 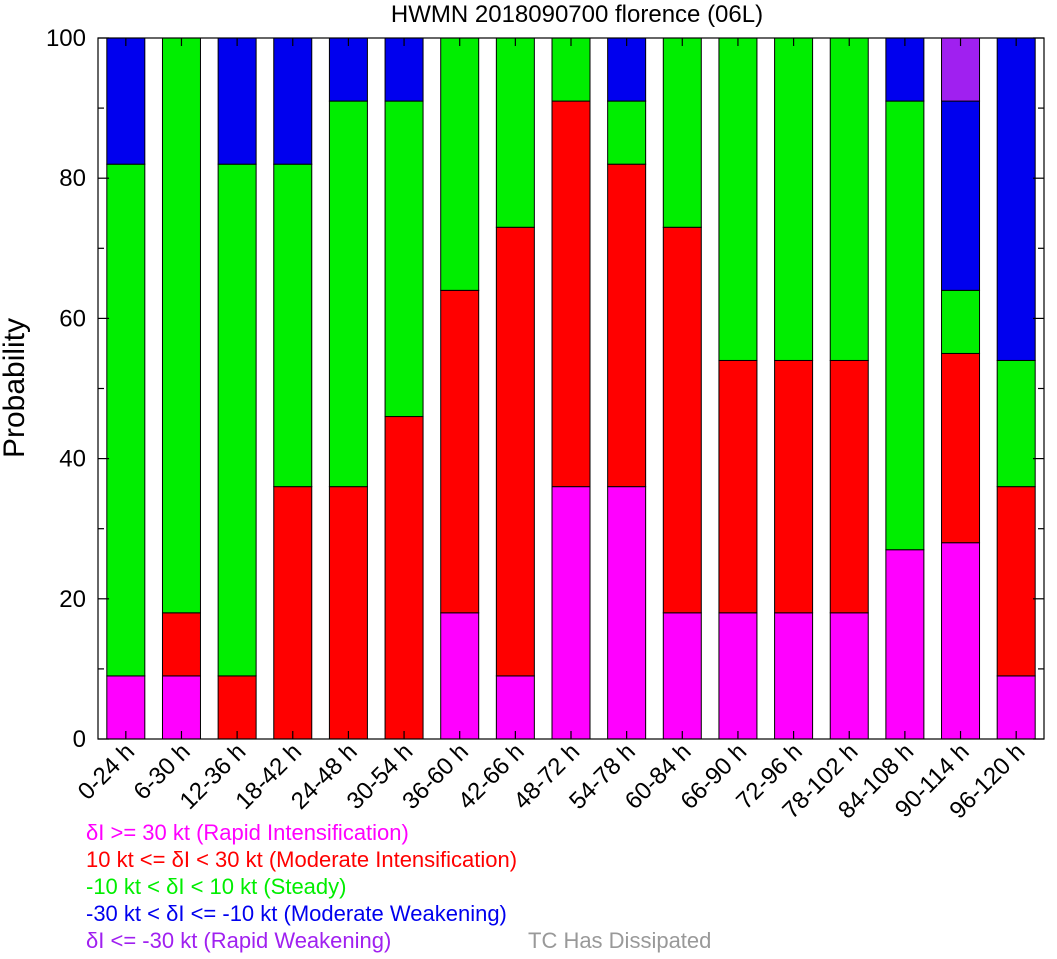 What do you see at coordinates (72, 318) in the screenshot?
I see `y-tick-label: 60` at bounding box center [72, 318].